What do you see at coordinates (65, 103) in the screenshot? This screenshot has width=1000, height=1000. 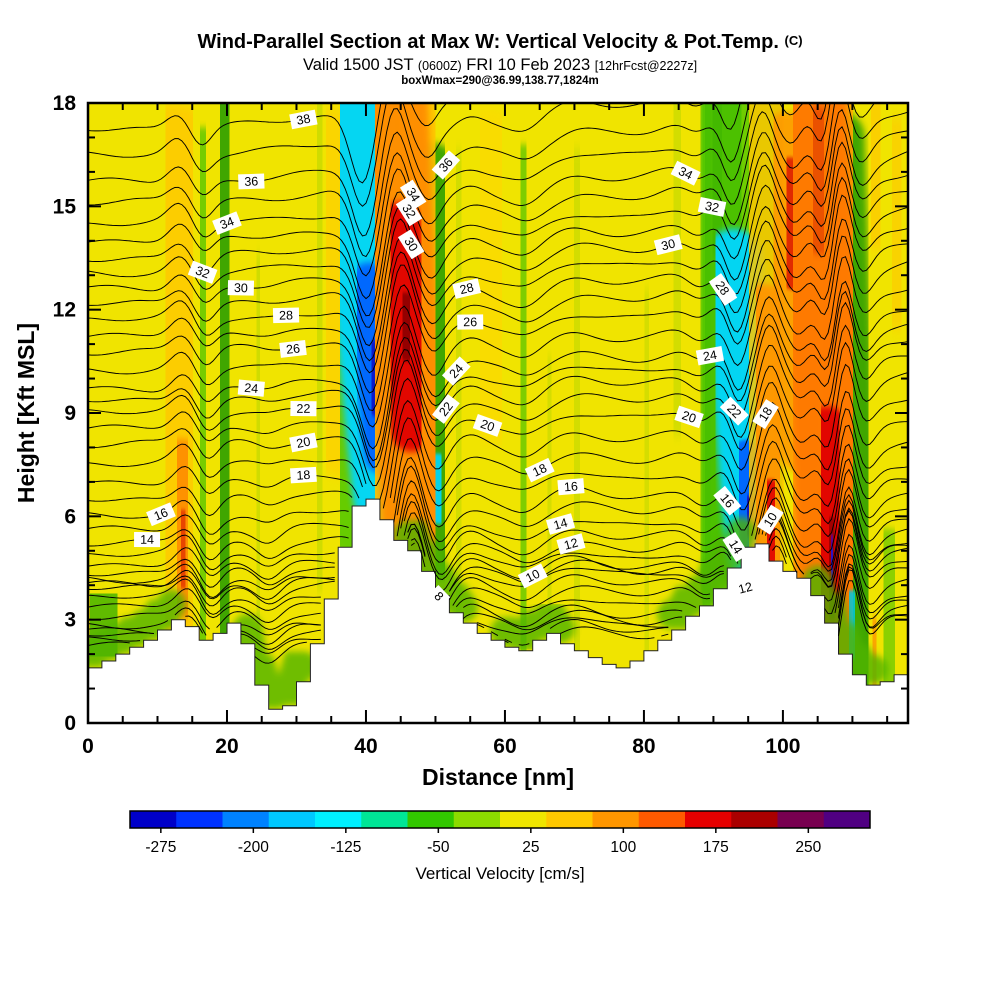 I see `y-tick-label: 18` at bounding box center [65, 103].